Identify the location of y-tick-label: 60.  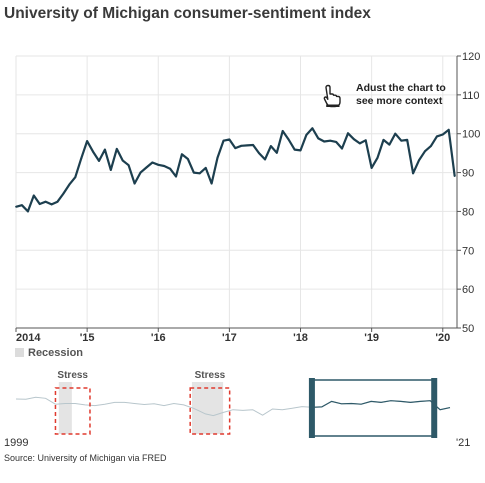
(468, 290).